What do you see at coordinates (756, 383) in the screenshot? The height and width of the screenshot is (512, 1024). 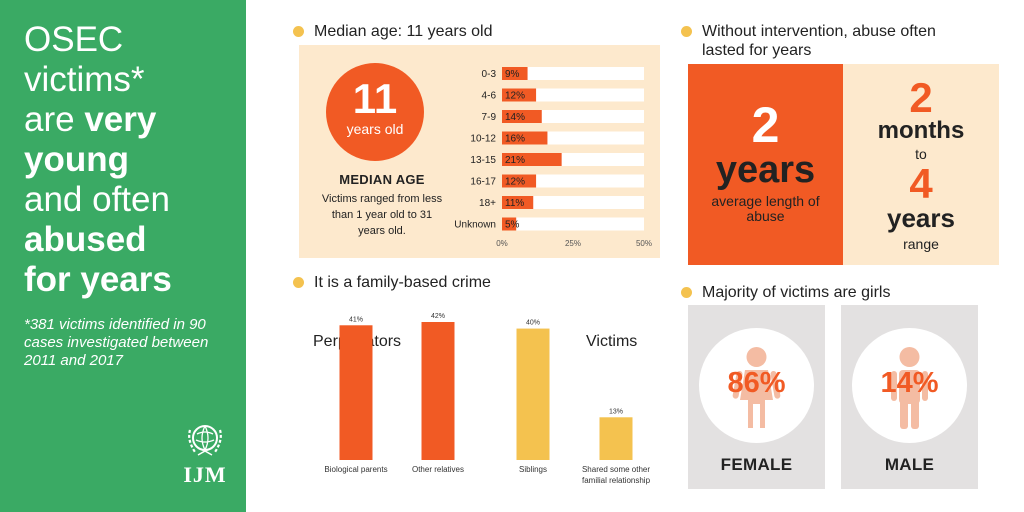 I see `female-percent: 86%` at bounding box center [756, 383].